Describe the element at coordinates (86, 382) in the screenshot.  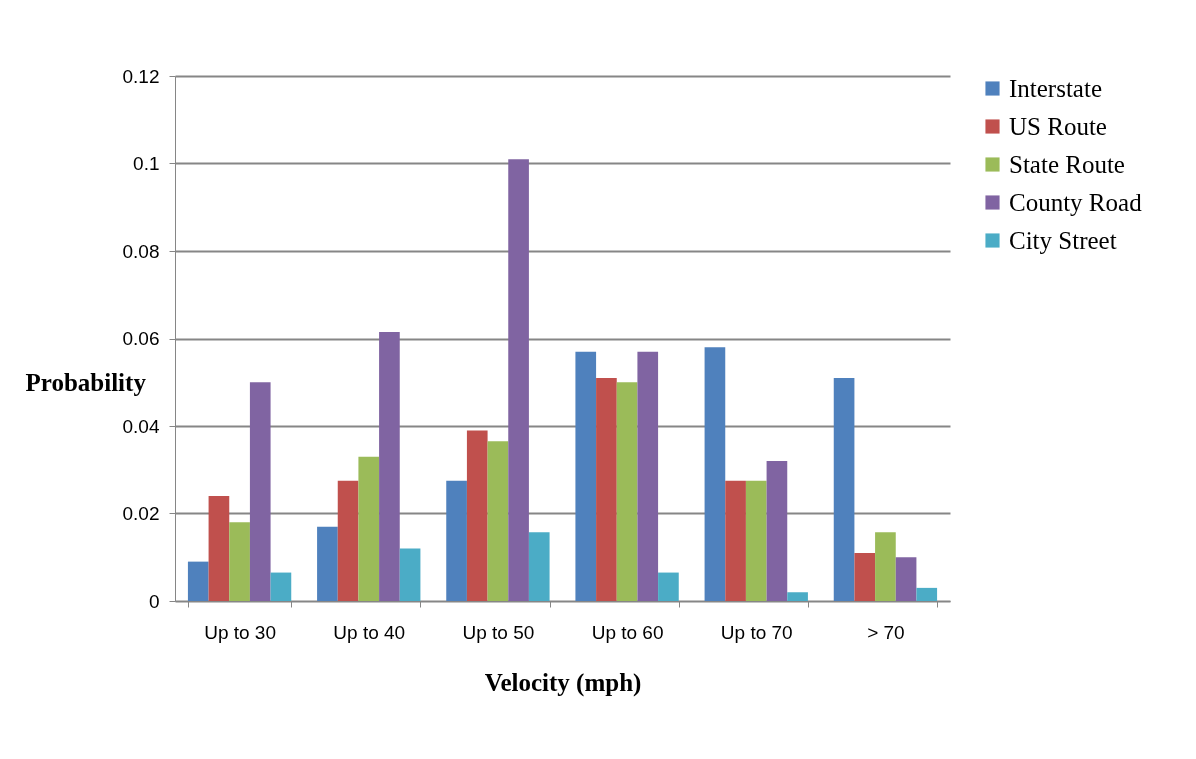
I see `y-axis-title: Probability` at that location.